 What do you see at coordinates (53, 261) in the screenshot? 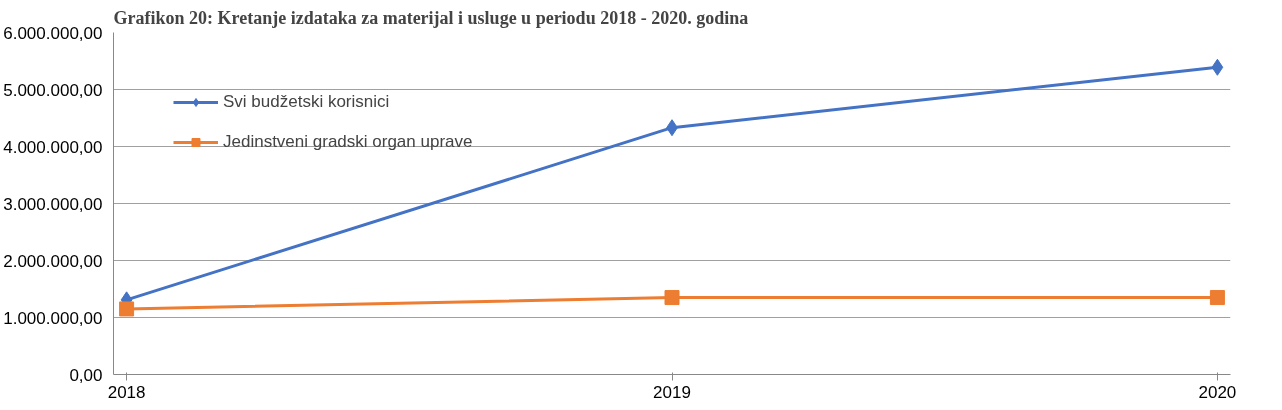
I see `y-tick-label: 2.000.000,00` at bounding box center [53, 261].